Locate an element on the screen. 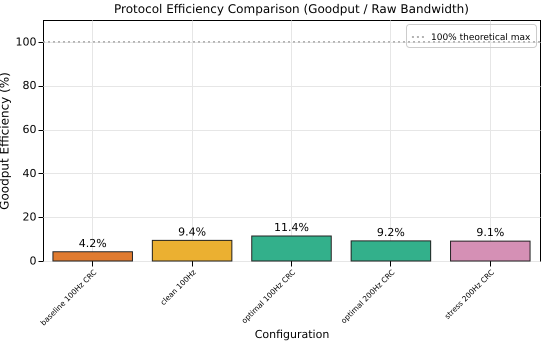 The height and width of the screenshot is (348, 550). chart-title: Protocol Efficiency Comparison (Goodput / Raw Bandwidth) is located at coordinates (291, 9).